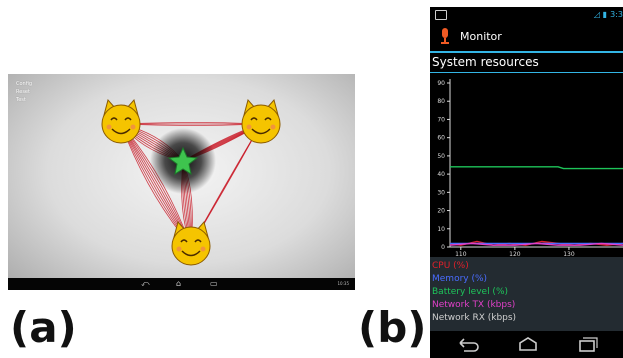 The height and width of the screenshot is (358, 623). What do you see at coordinates (43, 327) in the screenshot?
I see `caption-a: (a)` at bounding box center [43, 327].